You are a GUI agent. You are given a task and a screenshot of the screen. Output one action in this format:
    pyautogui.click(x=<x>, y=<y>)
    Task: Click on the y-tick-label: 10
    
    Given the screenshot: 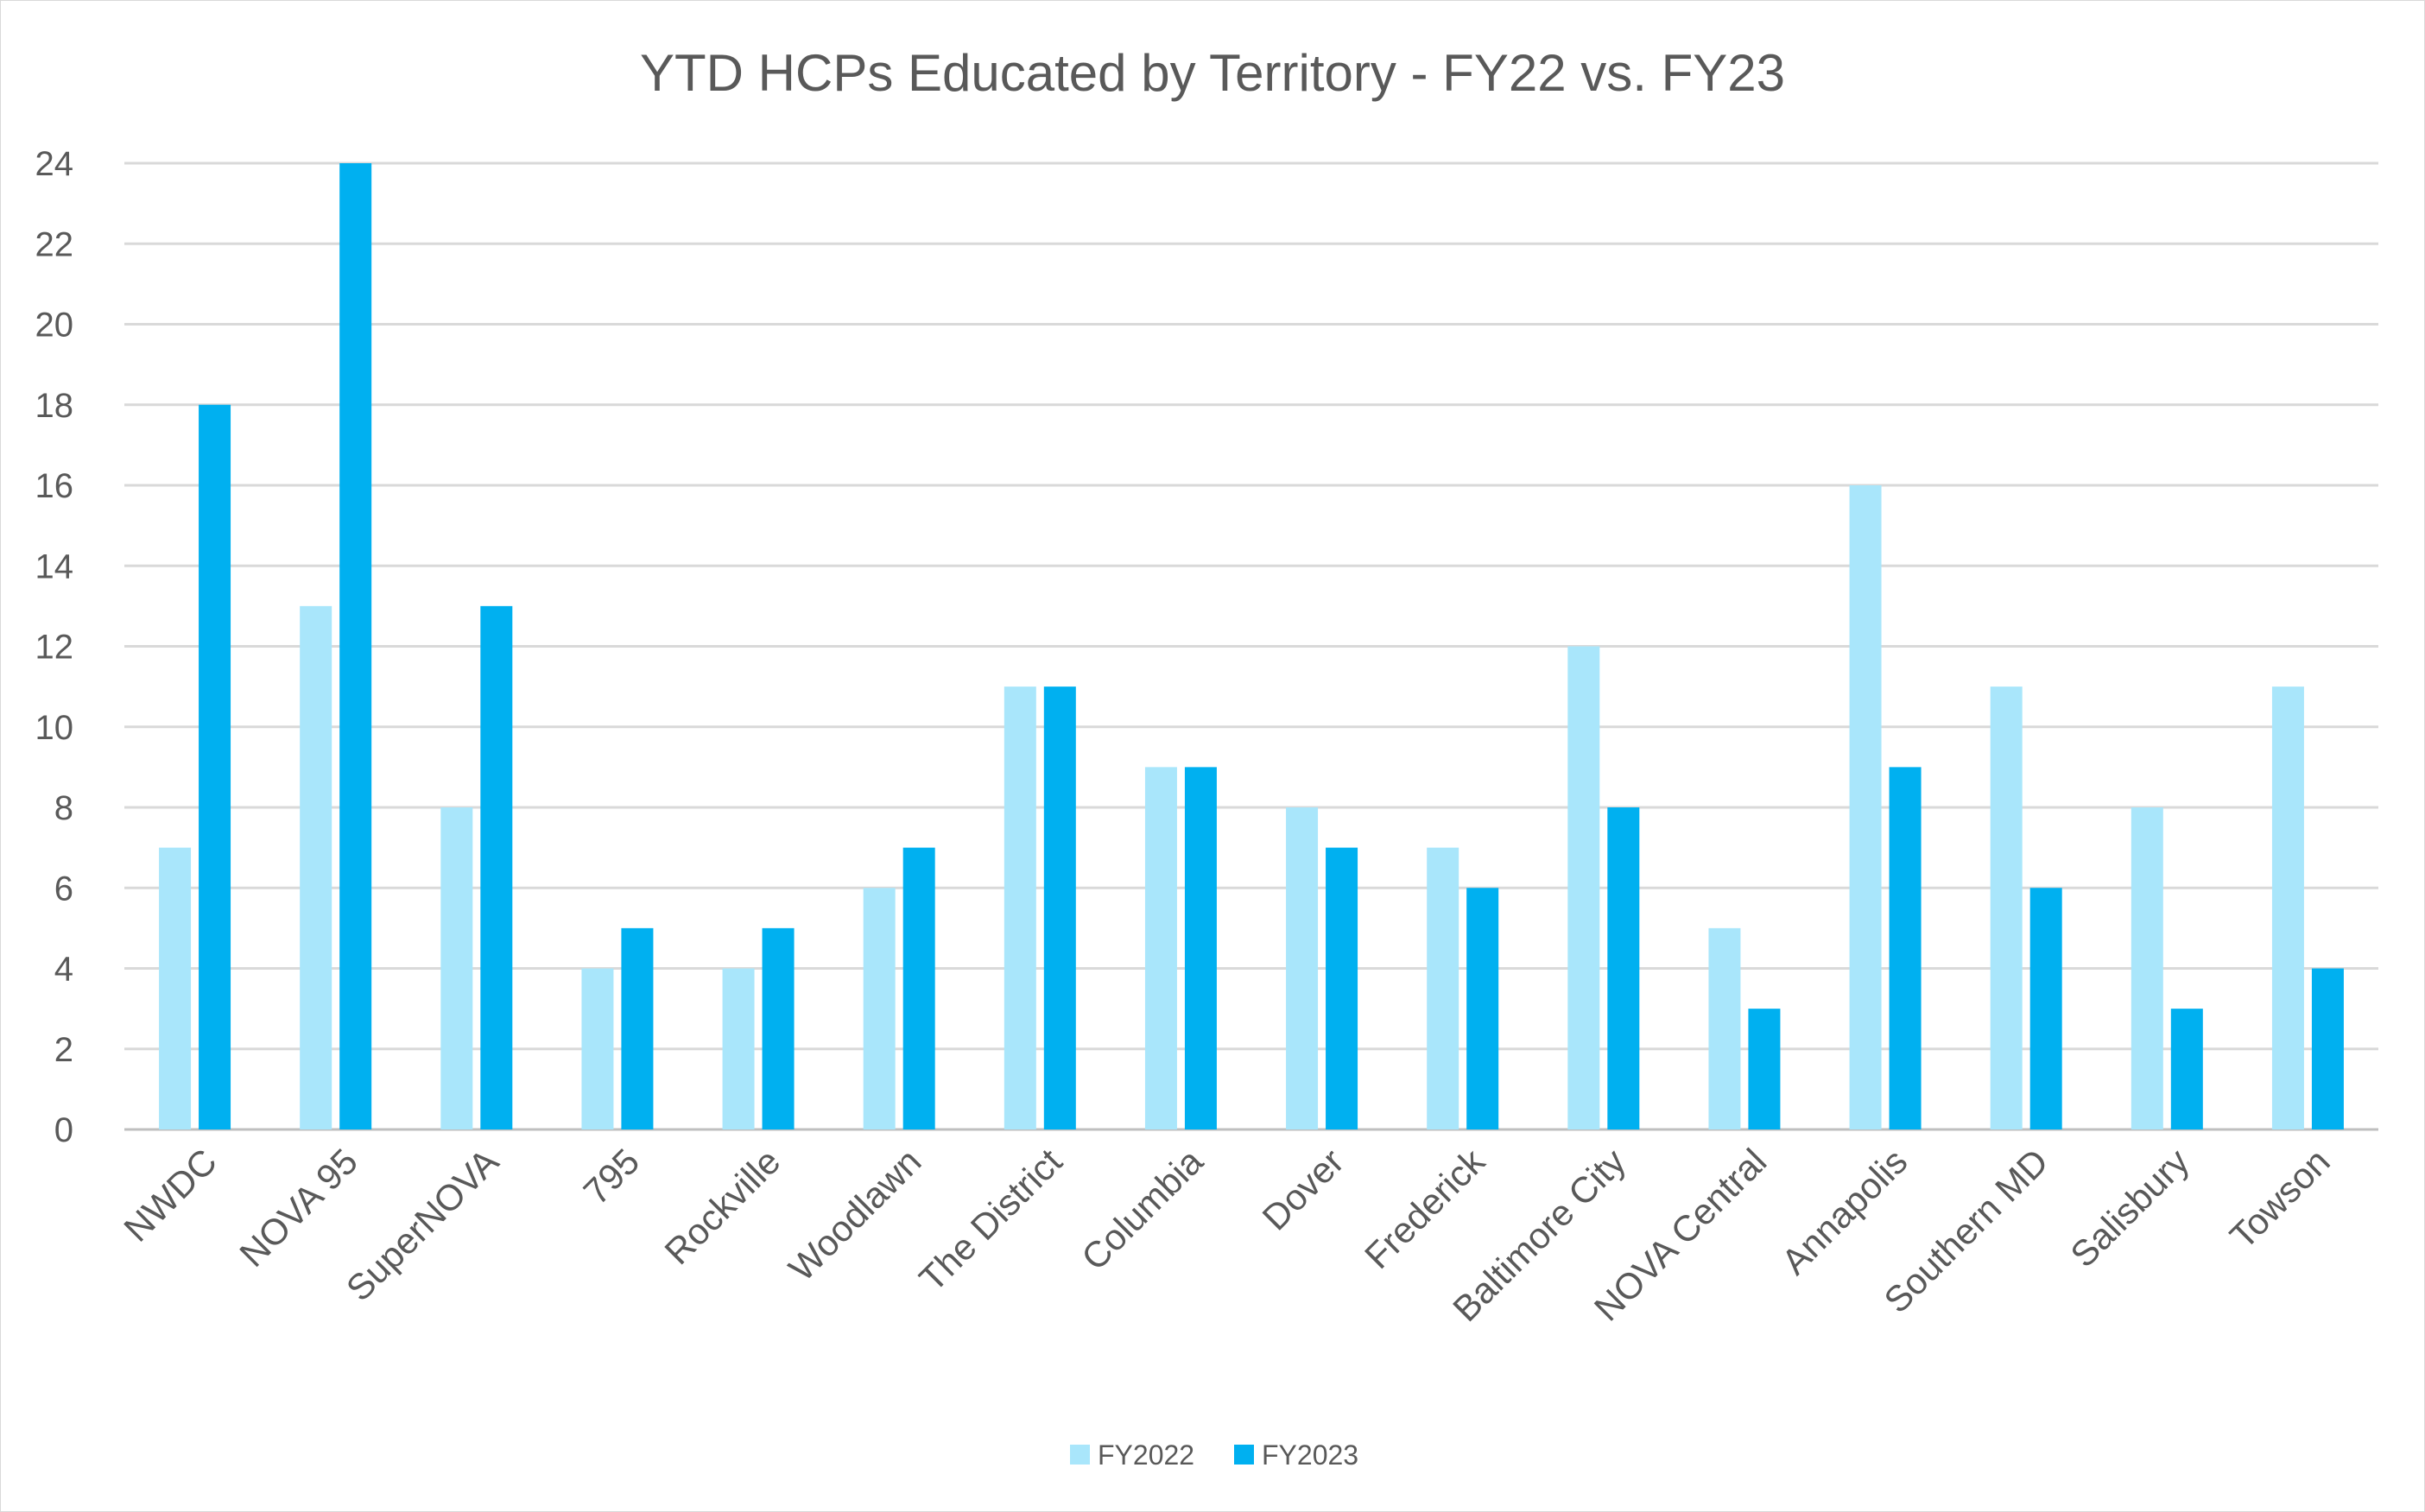 What is the action you would take?
    pyautogui.click(x=54, y=728)
    